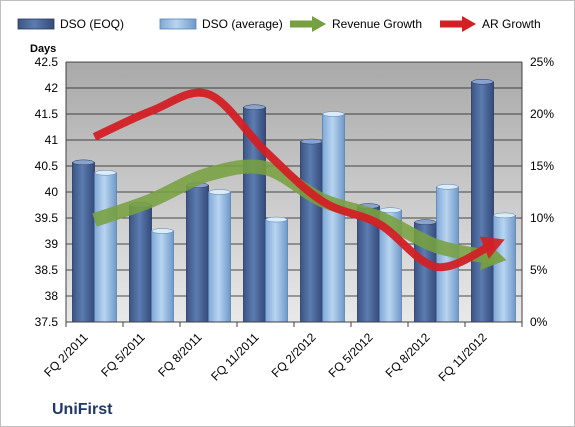 This screenshot has height=427, width=575. Describe the element at coordinates (52, 192) in the screenshot. I see `y-tick-label: 40` at that location.